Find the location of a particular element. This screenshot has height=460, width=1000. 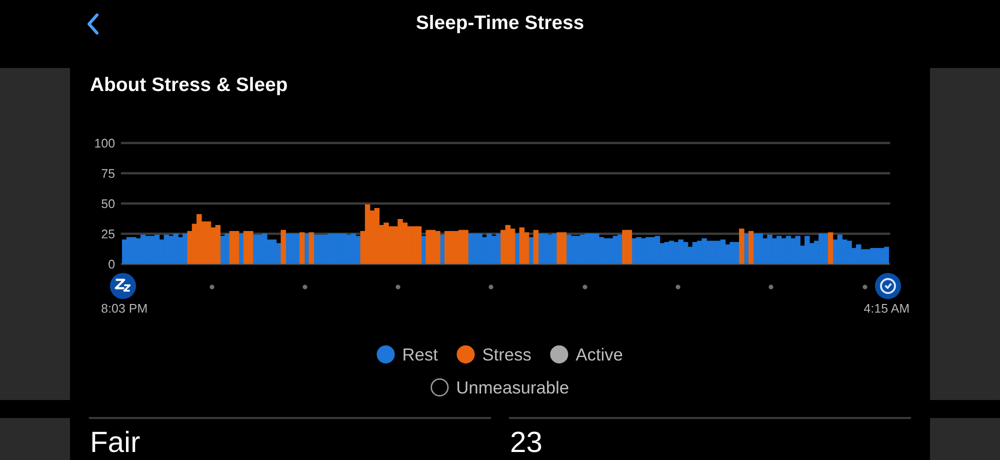

y-tick-label: 100 is located at coordinates (105, 143).